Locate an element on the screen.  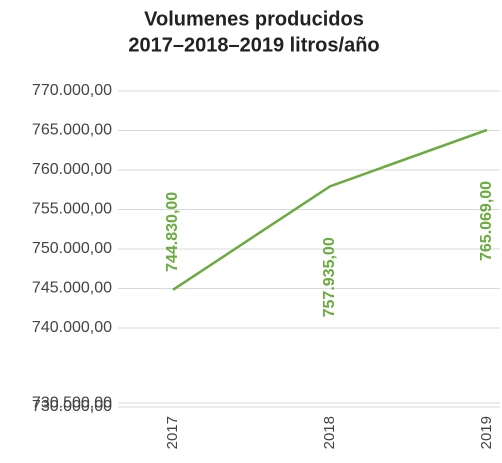
y-tick-label: 745.000,00 is located at coordinates (72, 288).